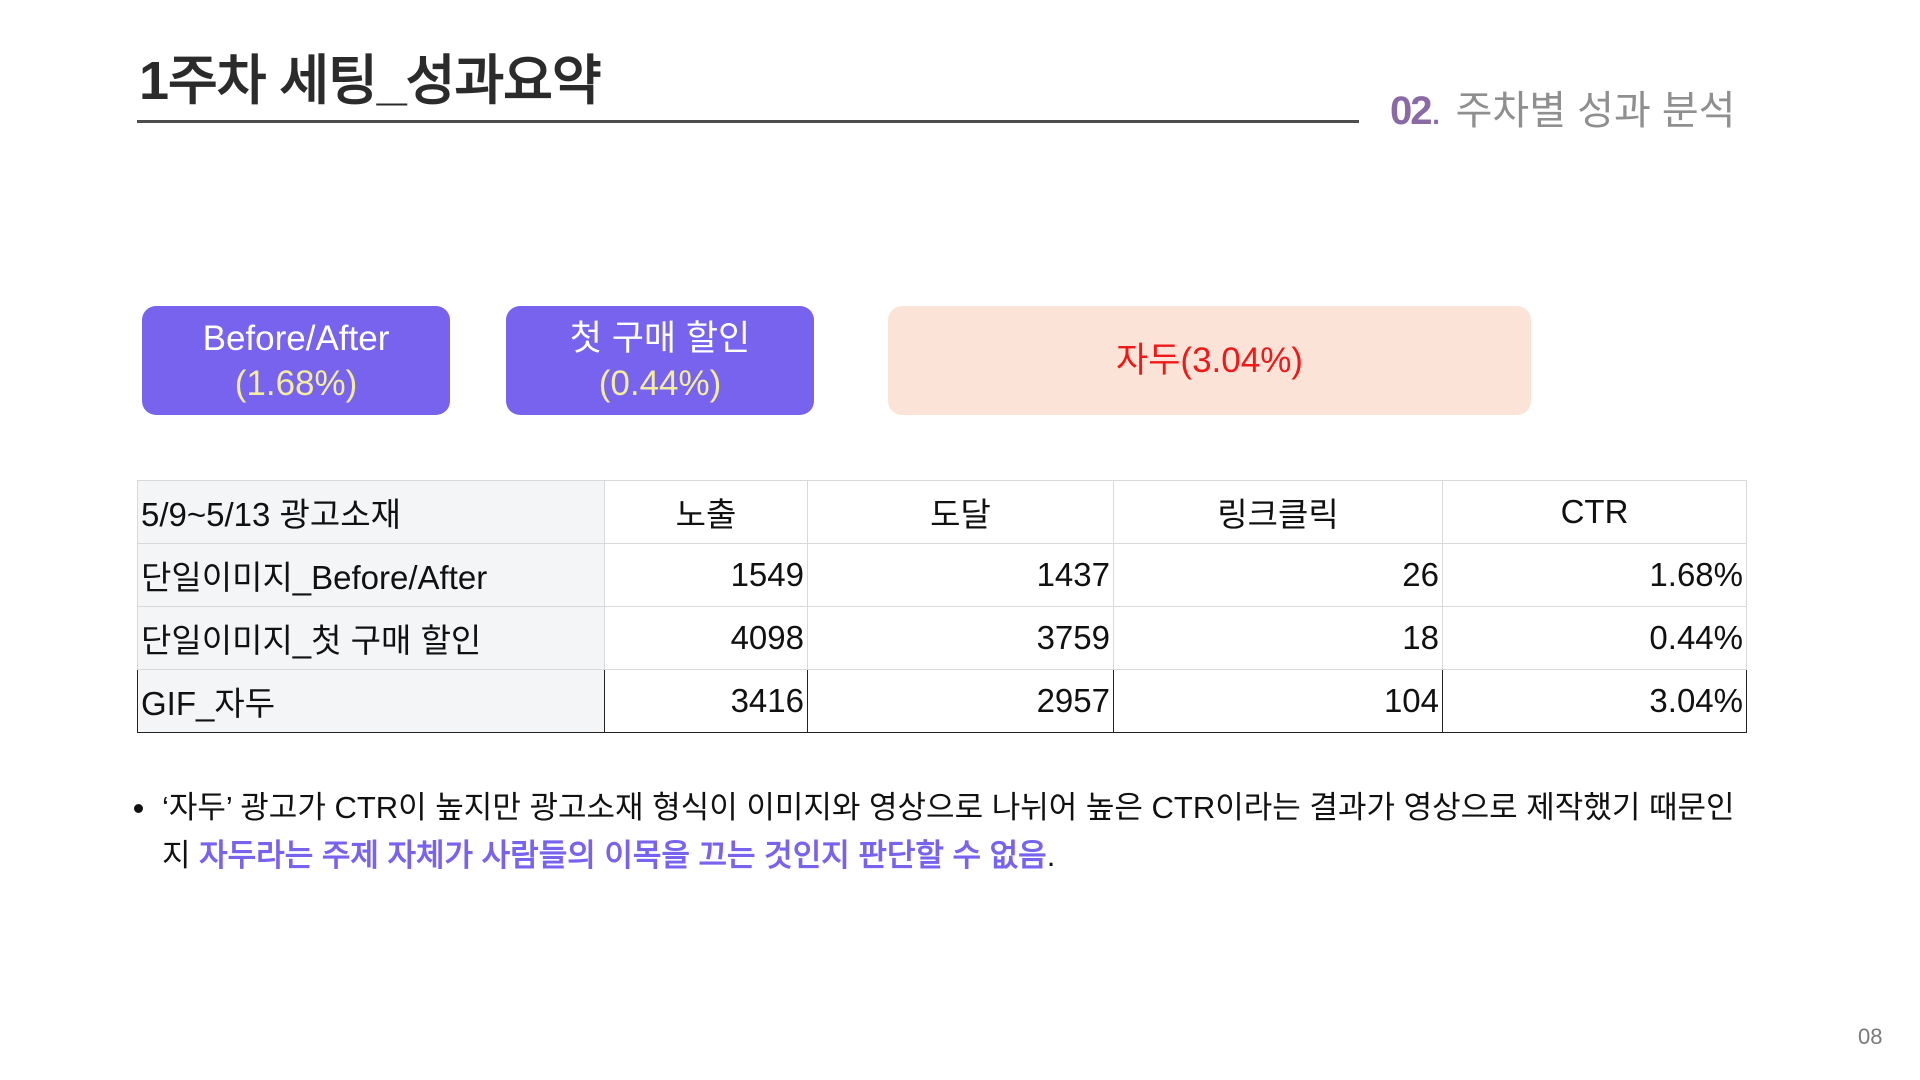 This screenshot has height=1080, width=1920. I want to click on note-text-end: ., so click(1051, 855).